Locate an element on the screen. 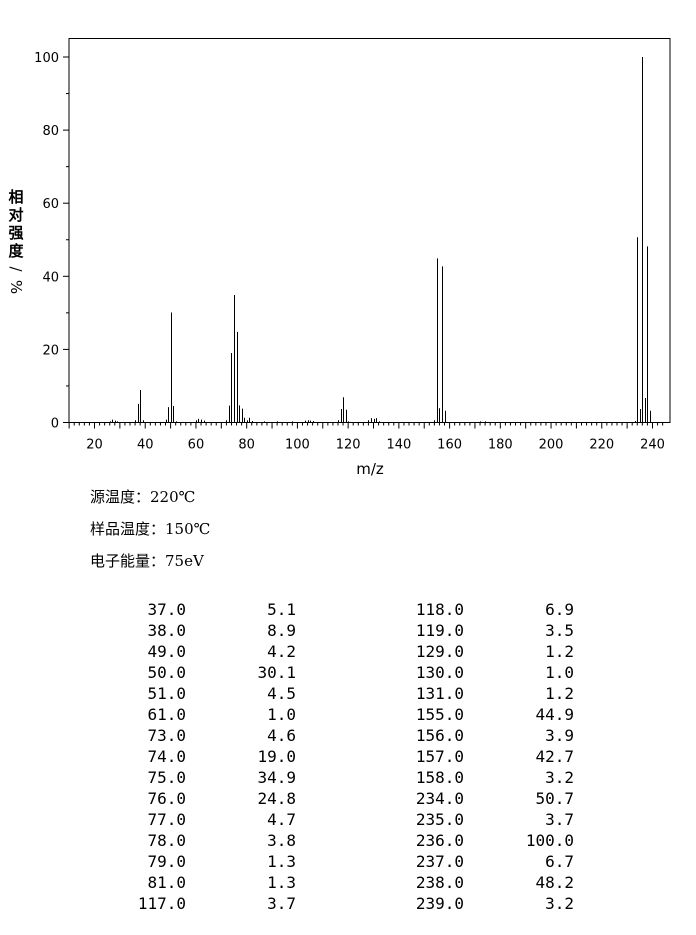 The height and width of the screenshot is (935, 696). mz-cell: 234.0 is located at coordinates (439, 798).